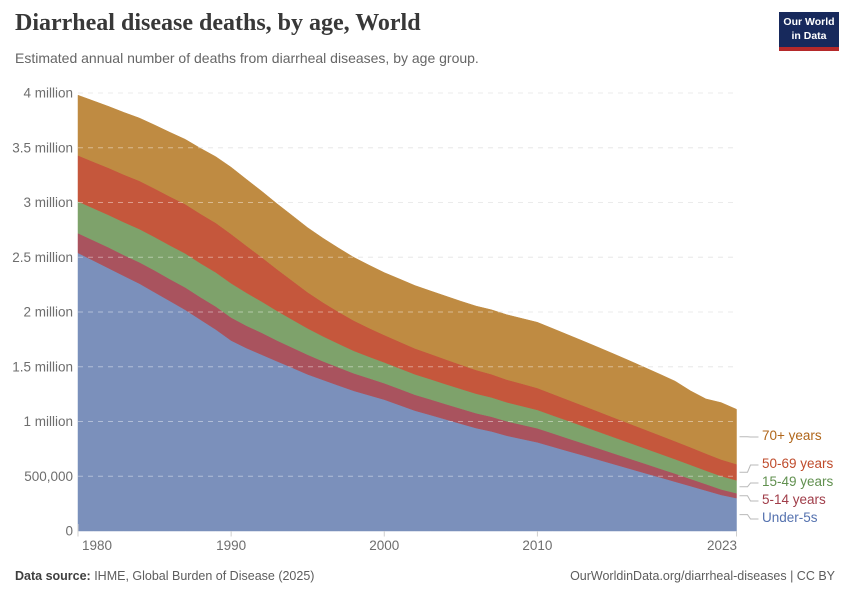 This screenshot has height=600, width=850. What do you see at coordinates (48, 93) in the screenshot?
I see `y-tick-label: 4 million` at bounding box center [48, 93].